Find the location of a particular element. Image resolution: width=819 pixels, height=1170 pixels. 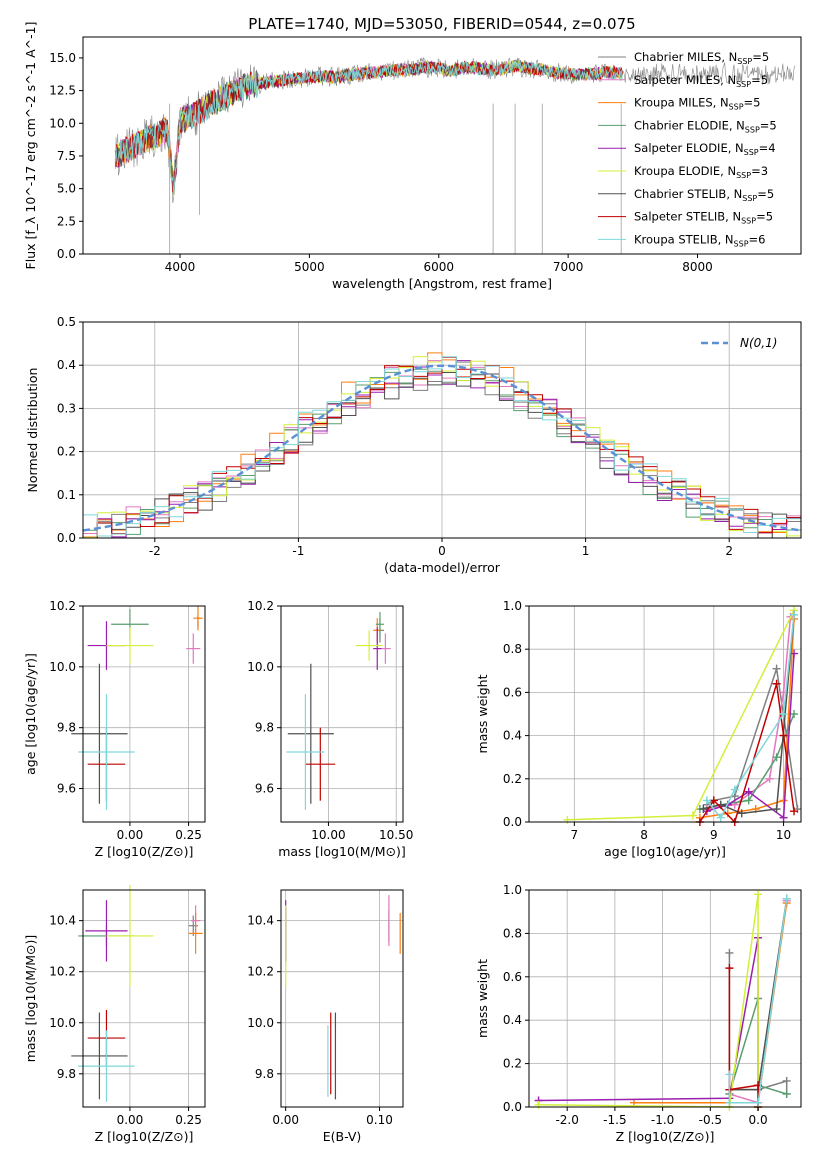

point-chabrier-miles is located at coordinates (193, 925).